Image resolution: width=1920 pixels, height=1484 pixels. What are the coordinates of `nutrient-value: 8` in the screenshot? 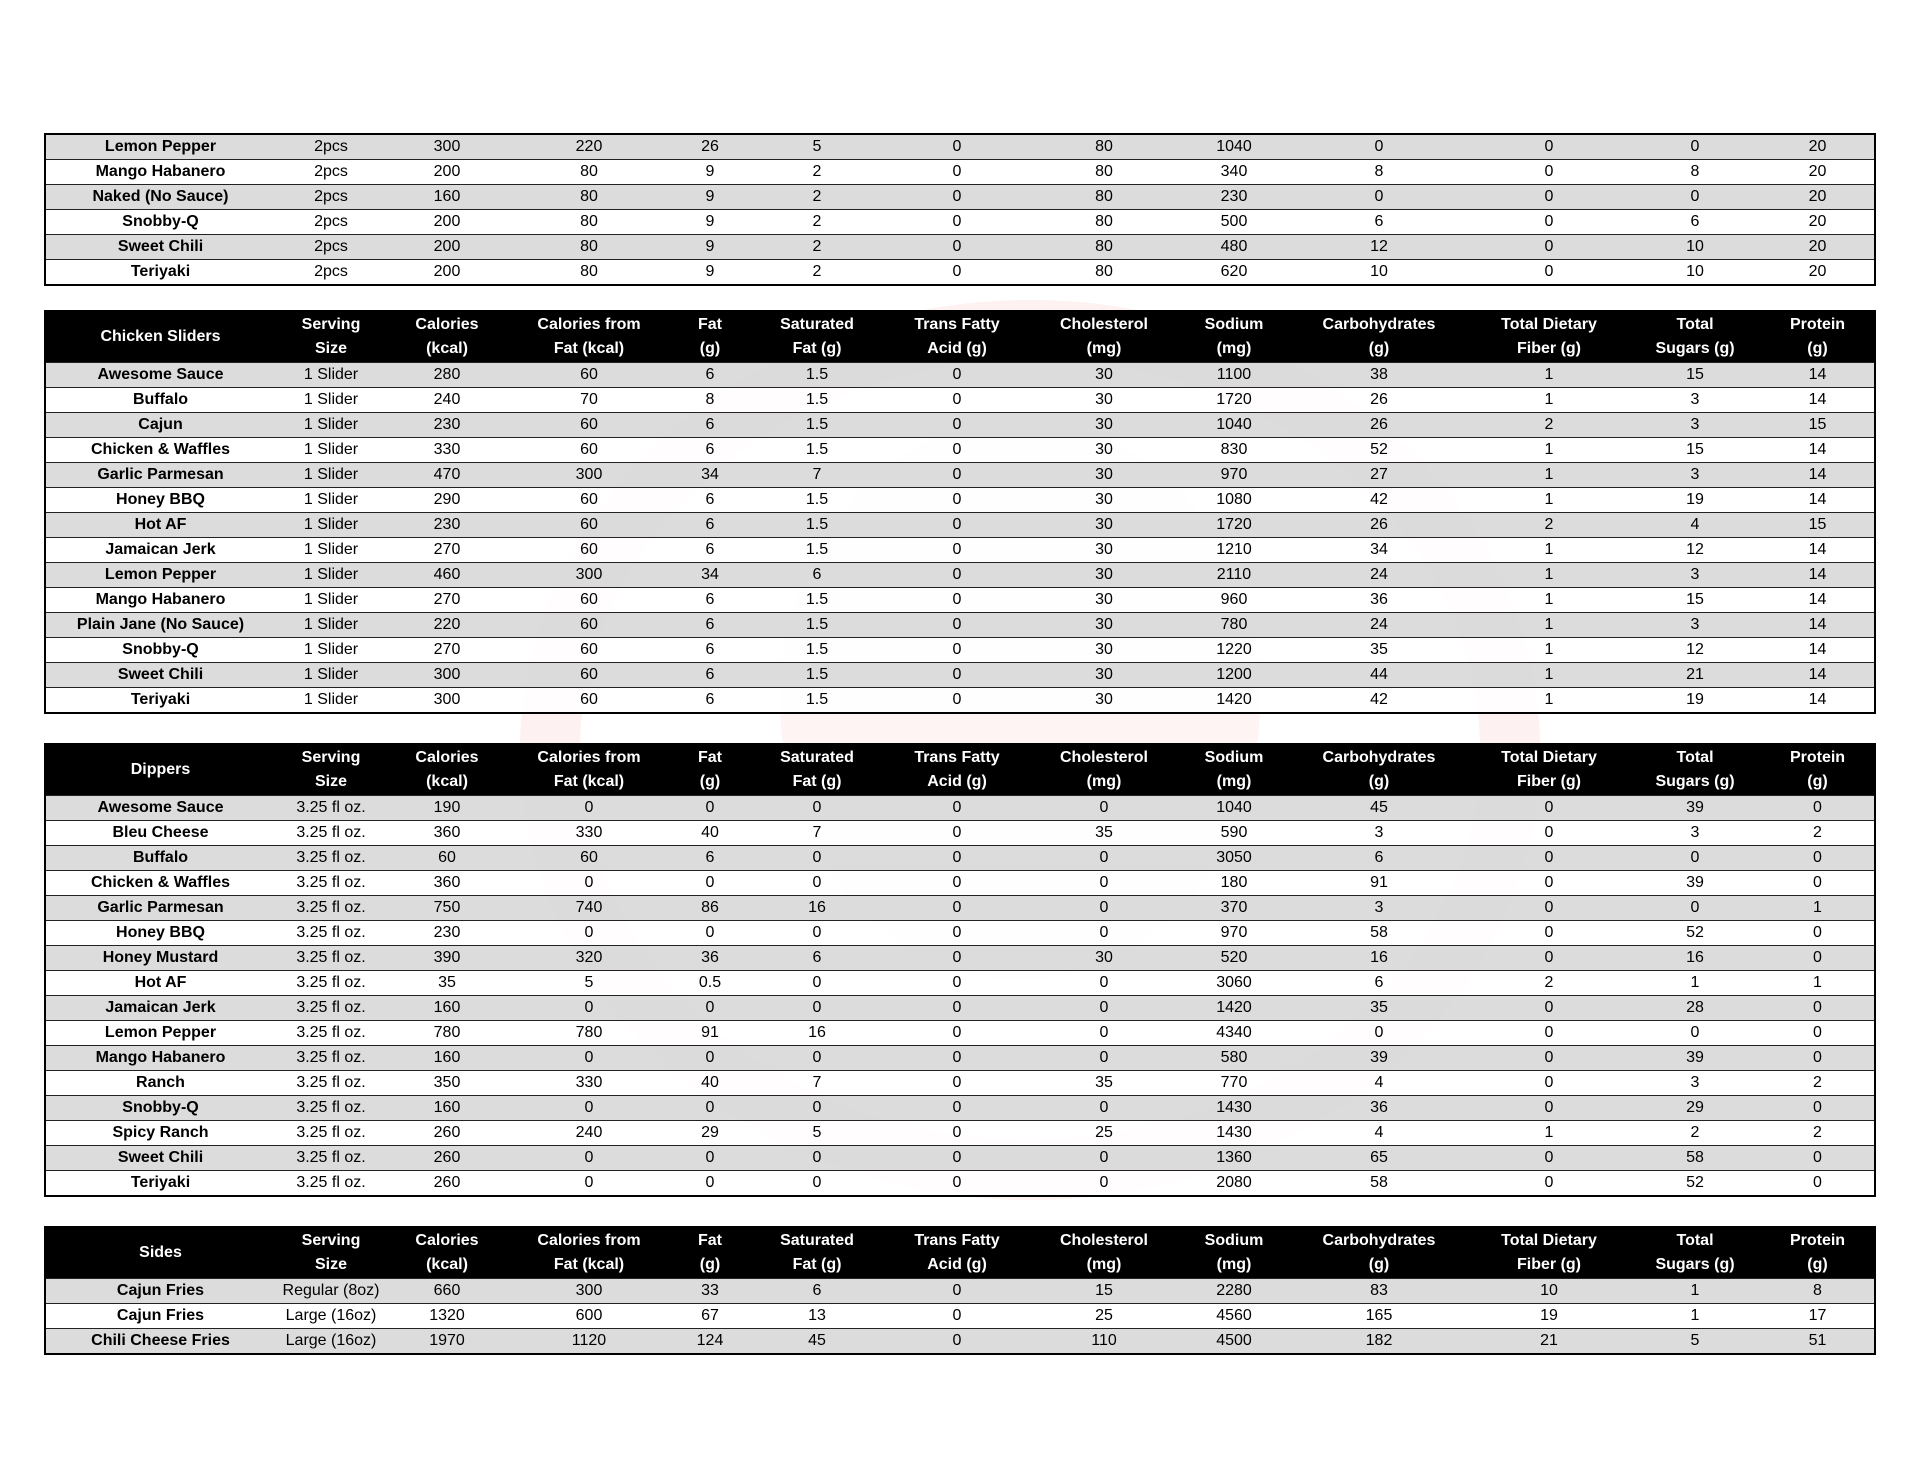 It's located at (710, 400).